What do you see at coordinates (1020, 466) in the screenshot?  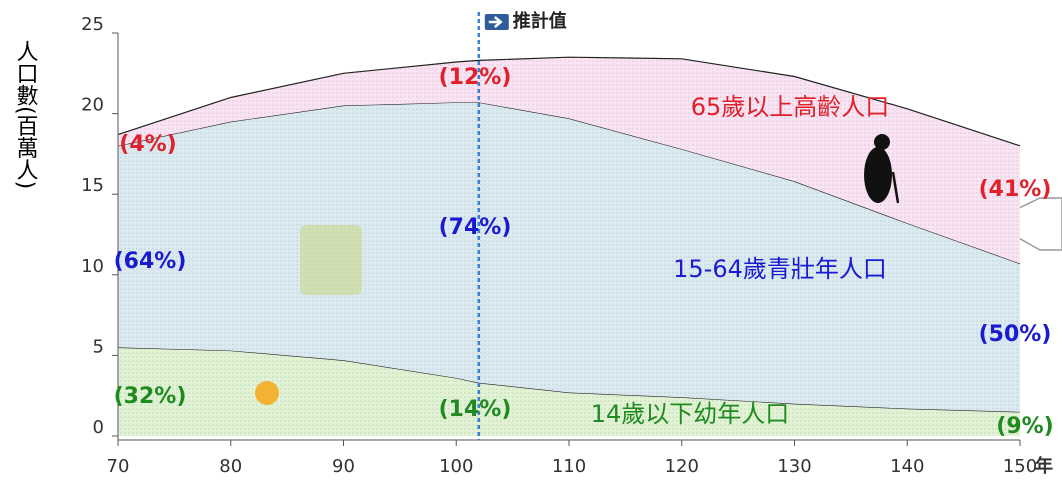 I see `x-tick-label: 150` at bounding box center [1020, 466].